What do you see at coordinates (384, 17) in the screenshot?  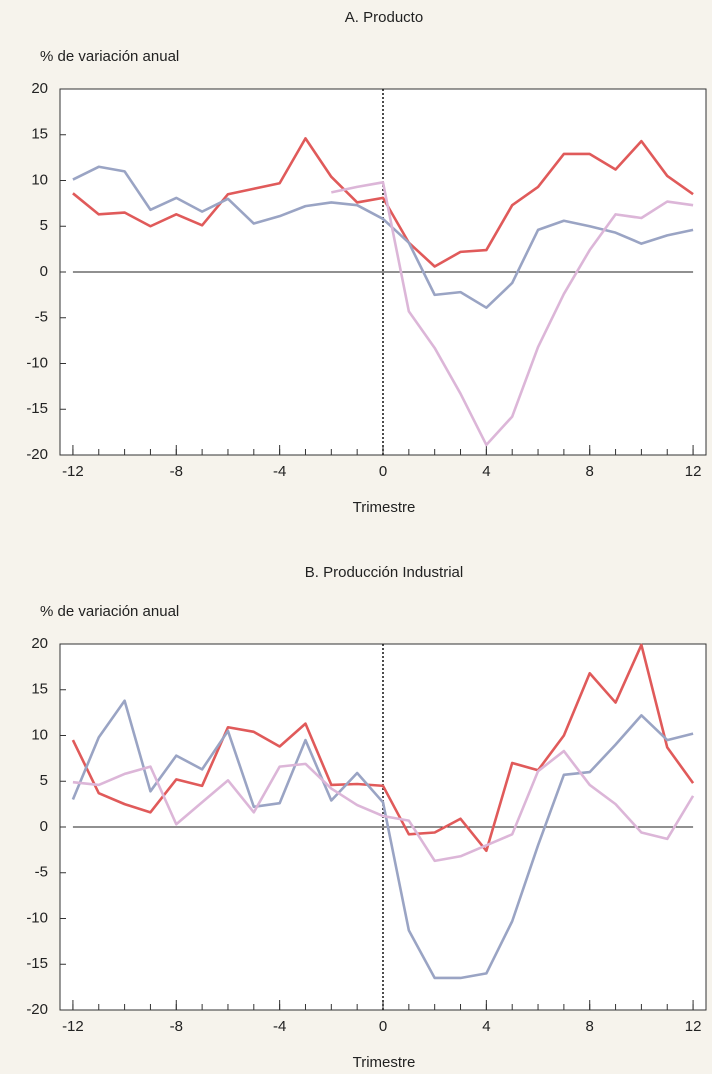 I see `chart-title: A. Producto` at bounding box center [384, 17].